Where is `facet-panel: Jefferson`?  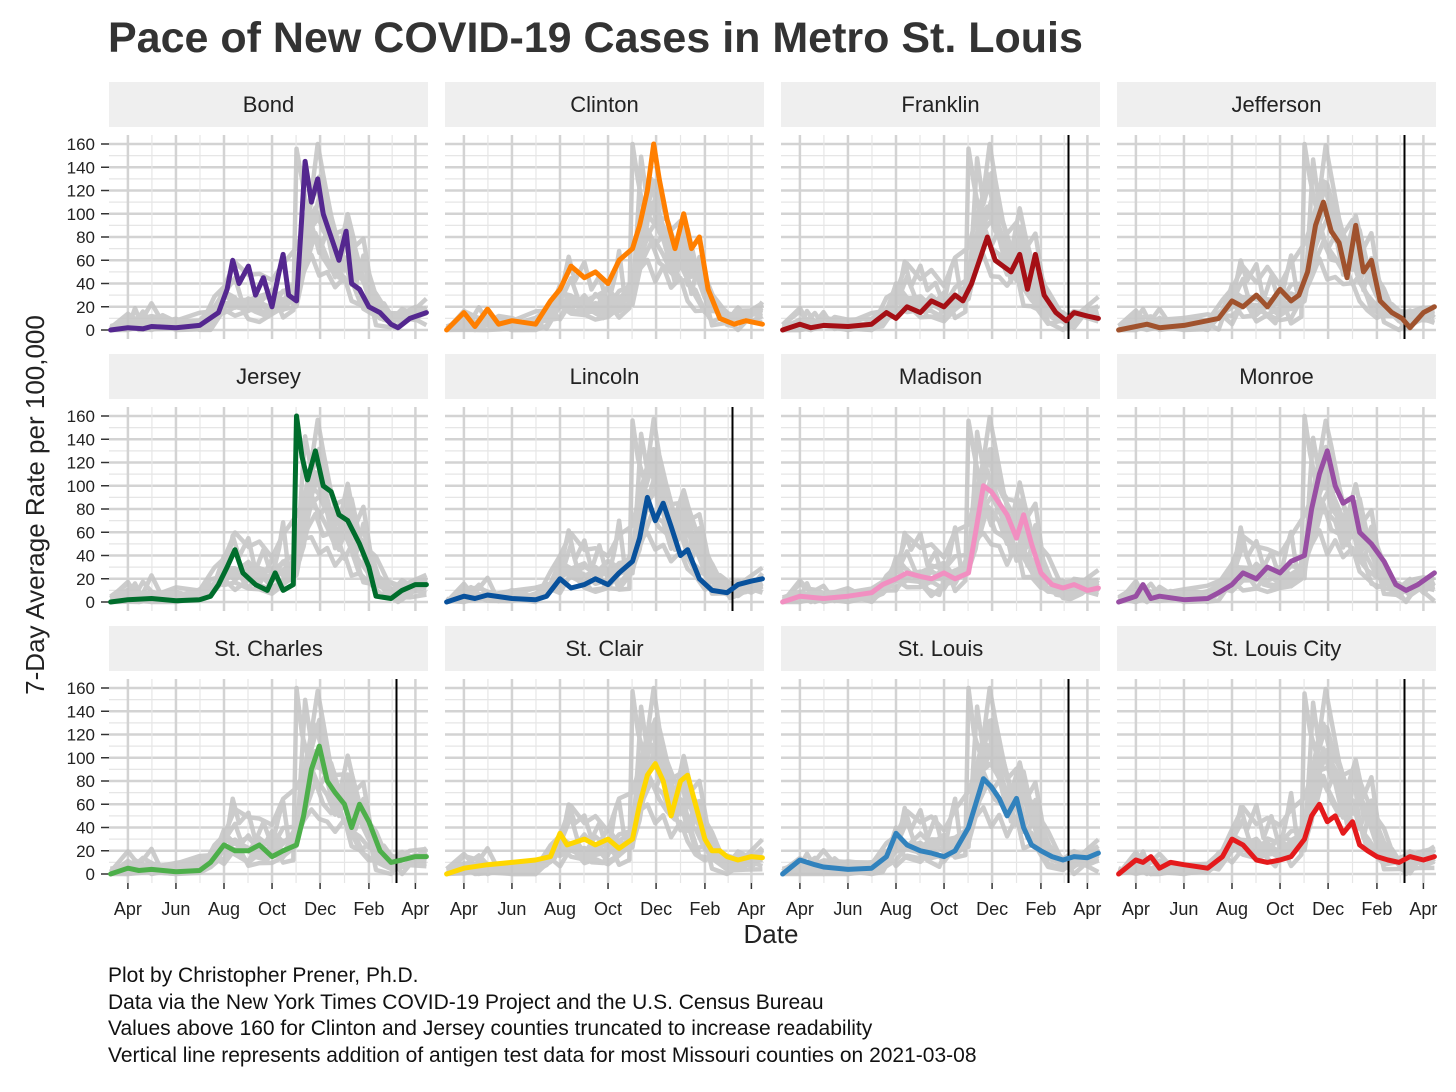
facet-panel: Jefferson is located at coordinates (1276, 210).